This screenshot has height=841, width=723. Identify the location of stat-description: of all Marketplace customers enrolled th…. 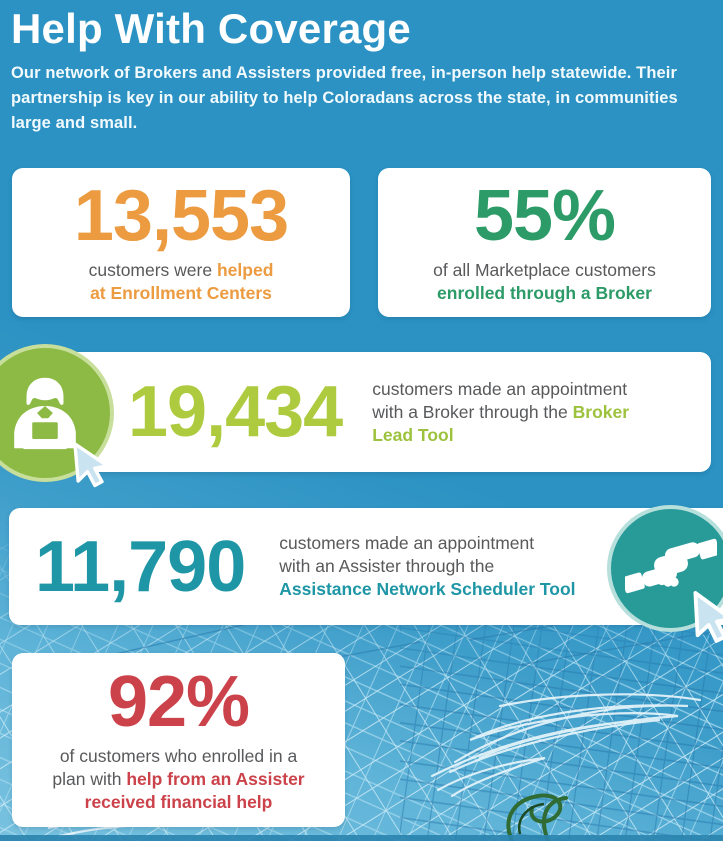
(544, 281).